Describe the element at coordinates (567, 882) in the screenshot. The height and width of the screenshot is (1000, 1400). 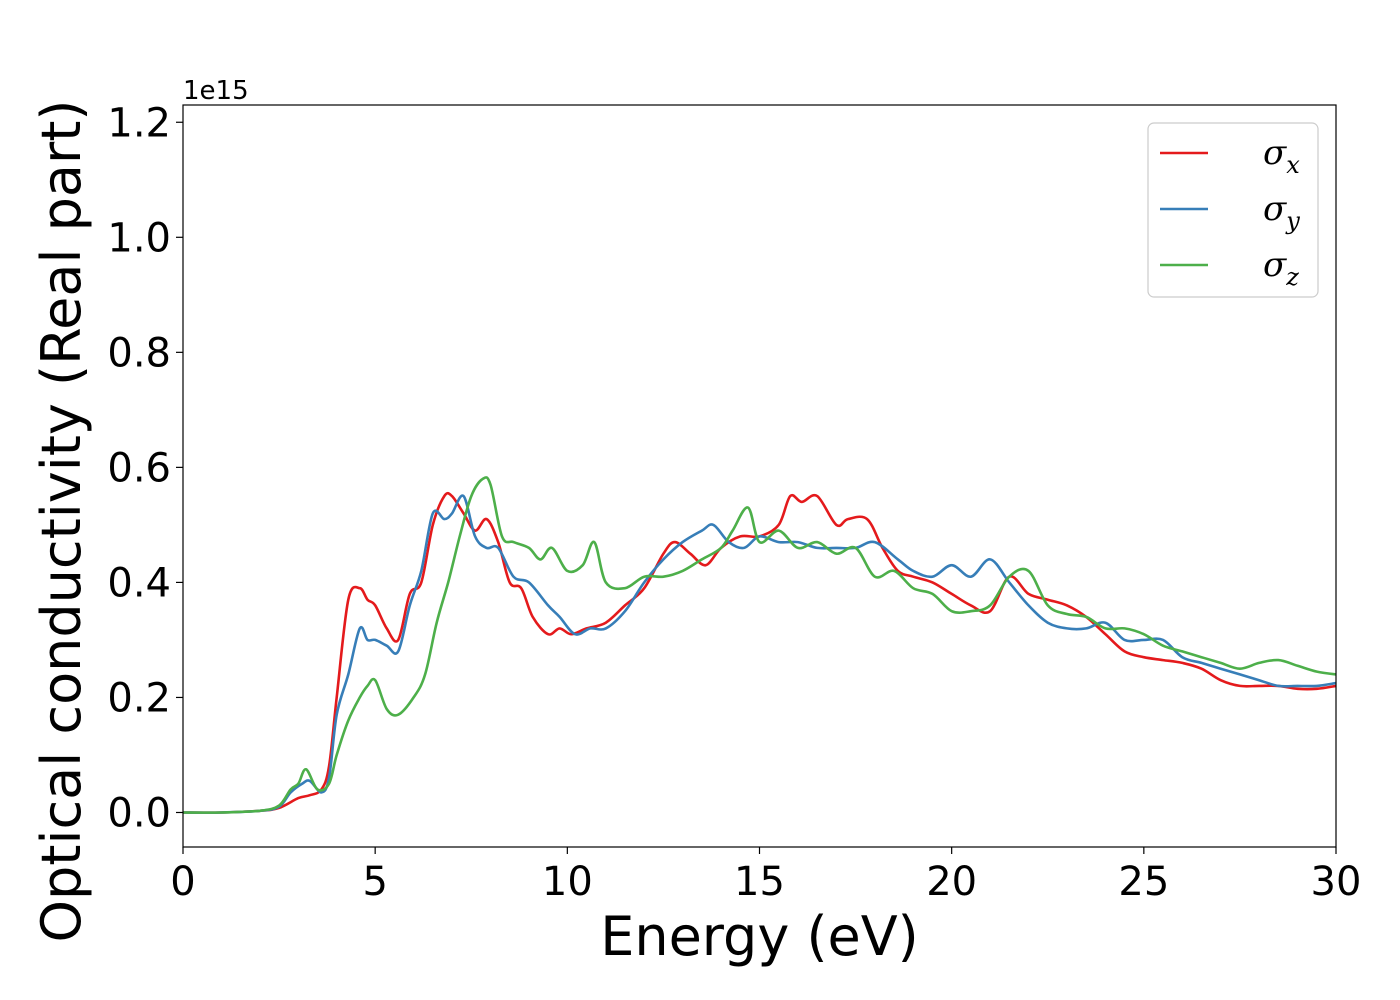
I see `x-tick-label: 10` at that location.